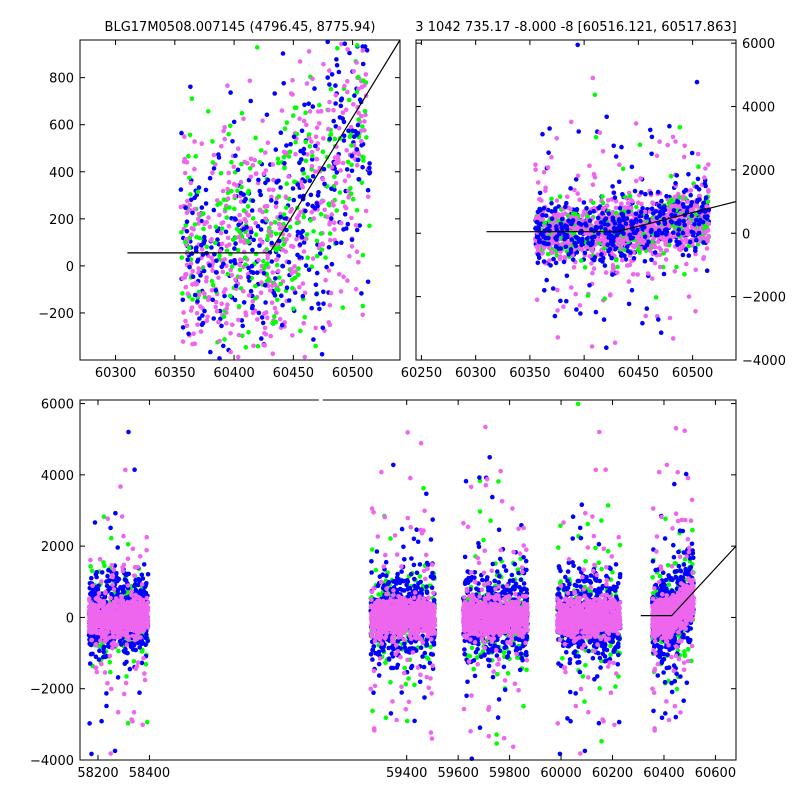  Describe the element at coordinates (264, 146) in the screenshot. I see `model-line` at that location.